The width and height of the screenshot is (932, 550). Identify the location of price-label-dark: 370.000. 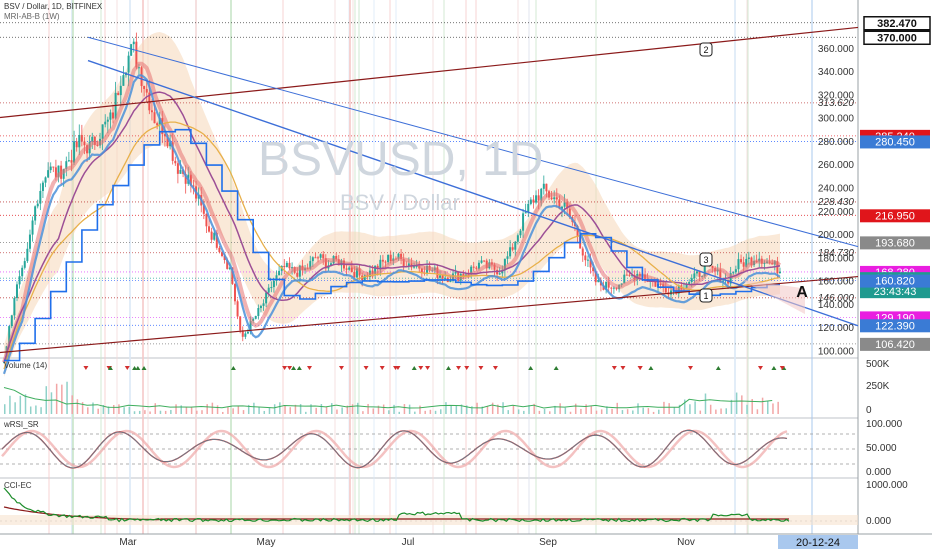
(897, 38).